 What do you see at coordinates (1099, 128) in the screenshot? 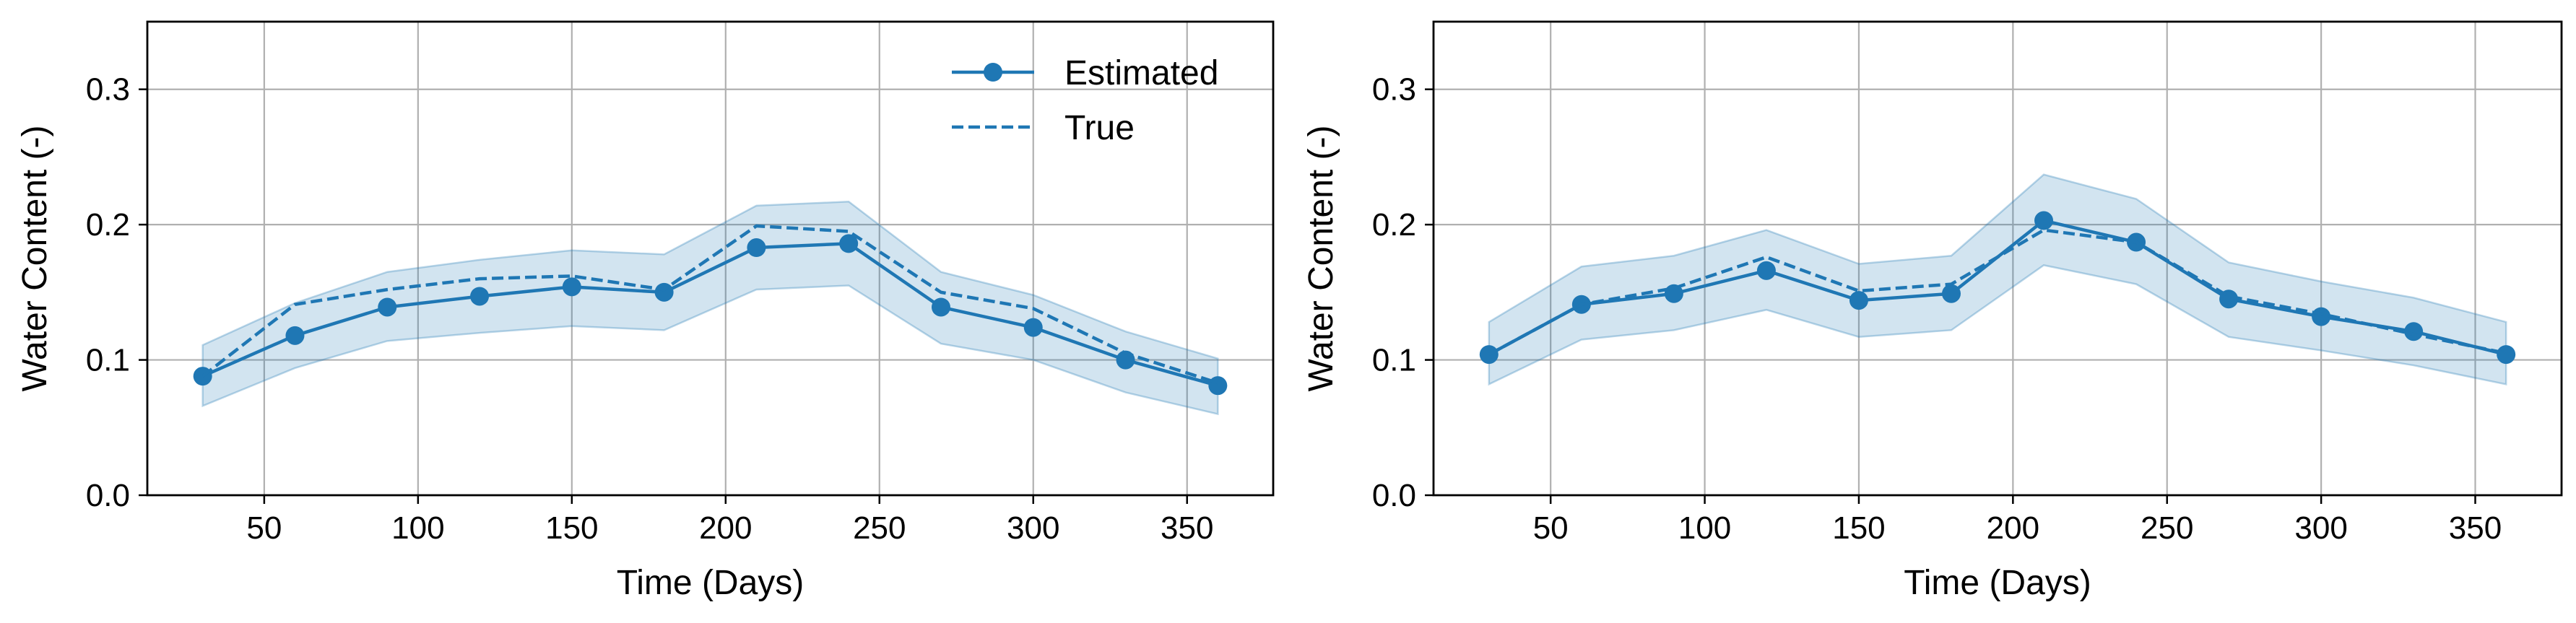
I see `legend-true-label: True` at bounding box center [1099, 128].